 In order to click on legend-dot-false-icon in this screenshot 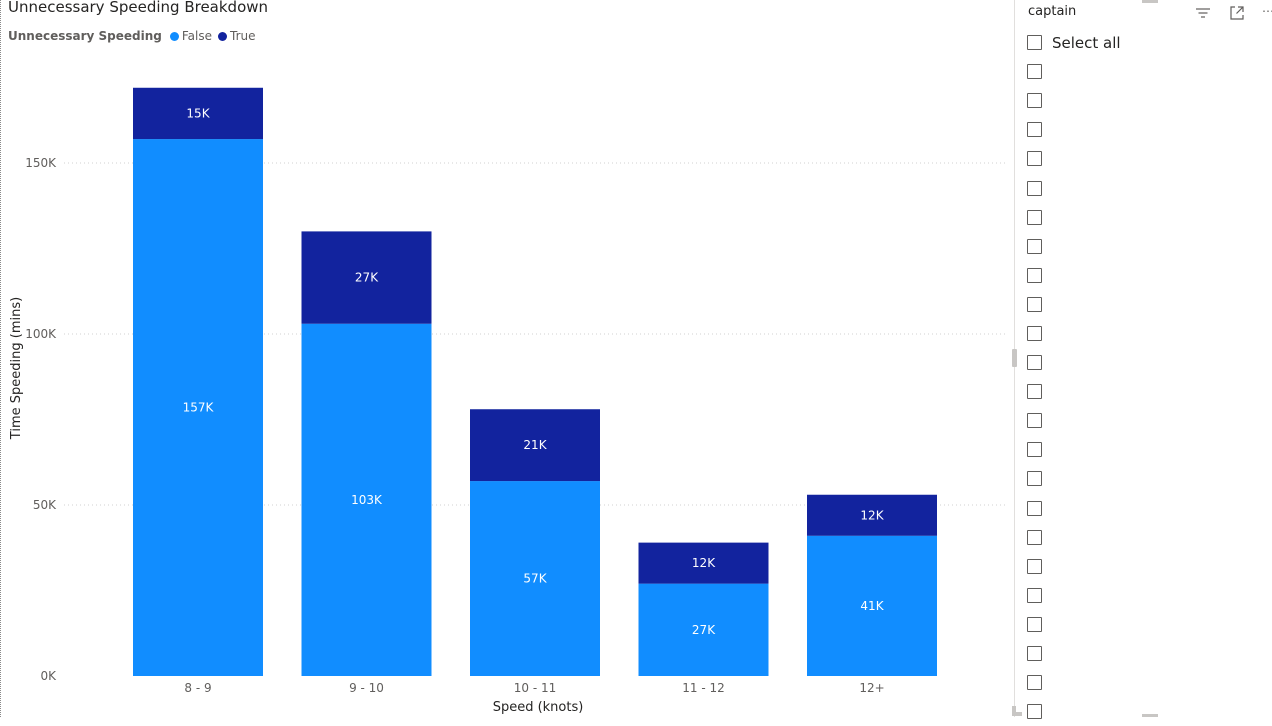, I will do `click(174, 36)`.